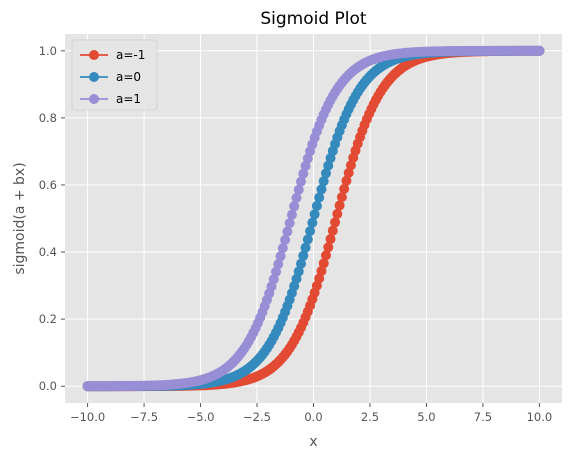 This screenshot has width=571, height=460. Describe the element at coordinates (110, 77) in the screenshot. I see `legend-item: a=0` at that location.